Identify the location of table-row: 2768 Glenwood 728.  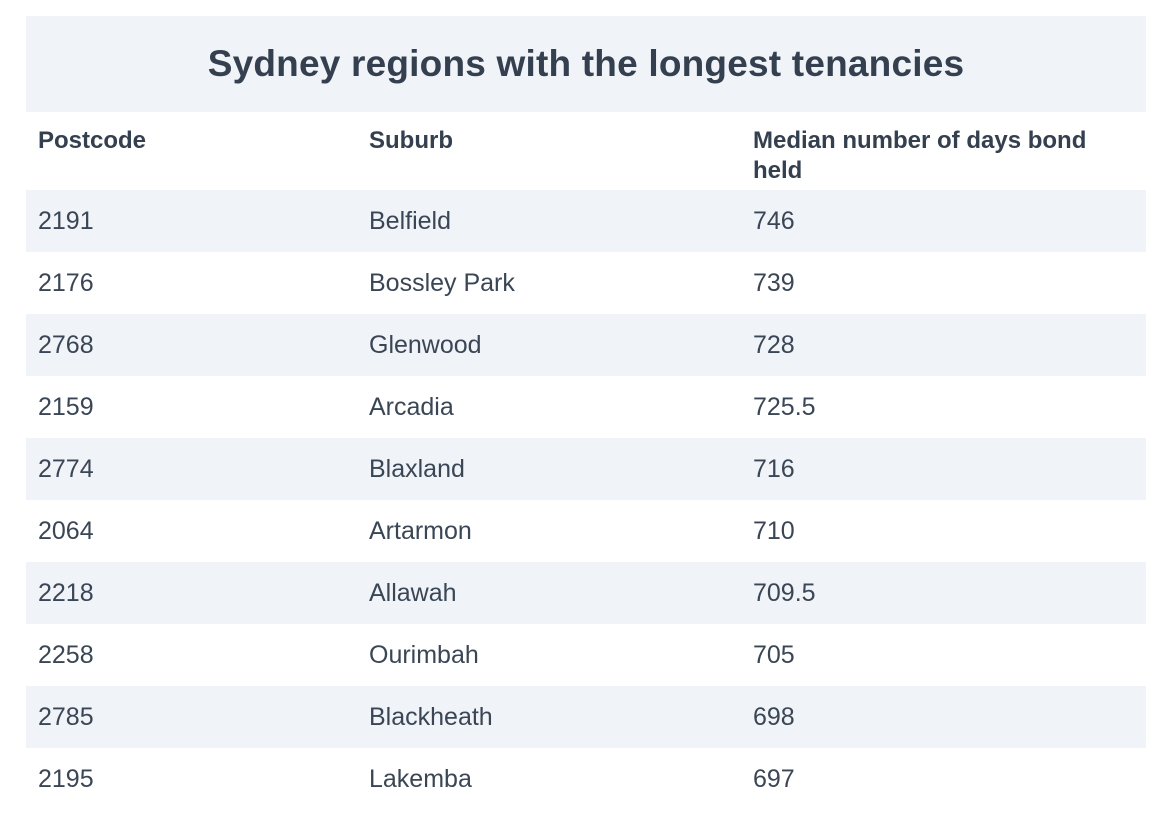
(586, 345).